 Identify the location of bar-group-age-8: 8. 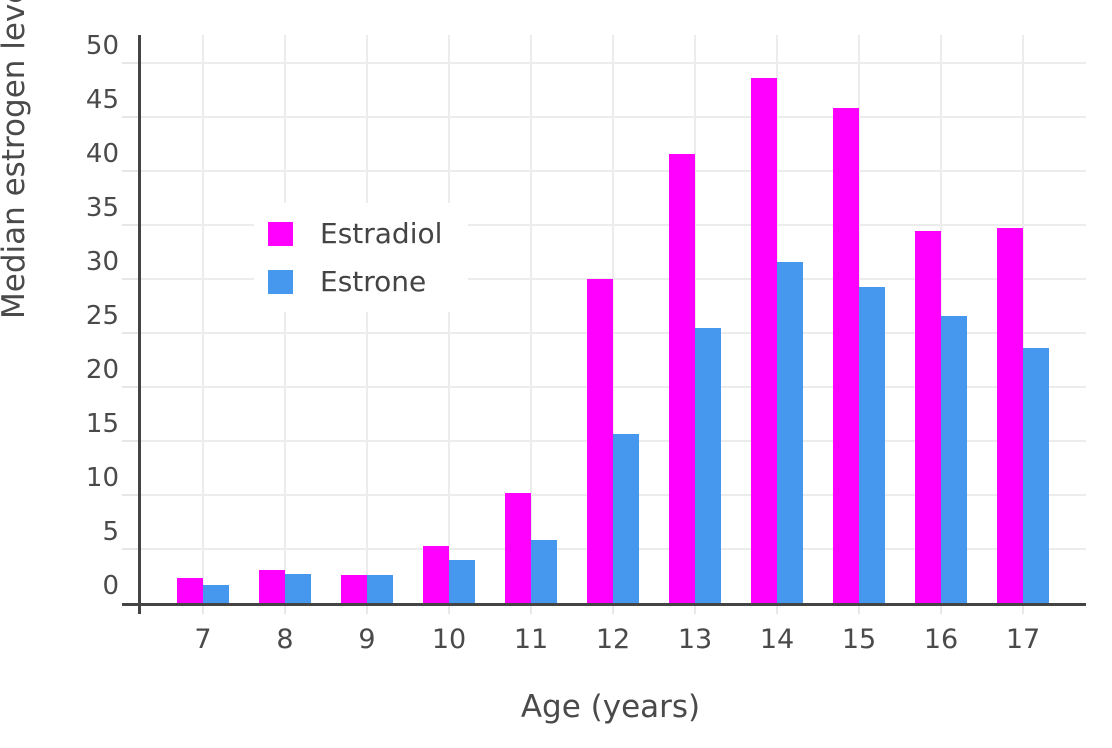
(285, 345).